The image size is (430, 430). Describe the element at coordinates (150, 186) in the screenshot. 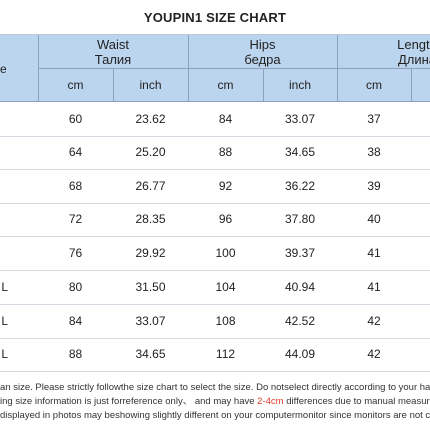

I see `cell-waist-inch: 26.77` at that location.